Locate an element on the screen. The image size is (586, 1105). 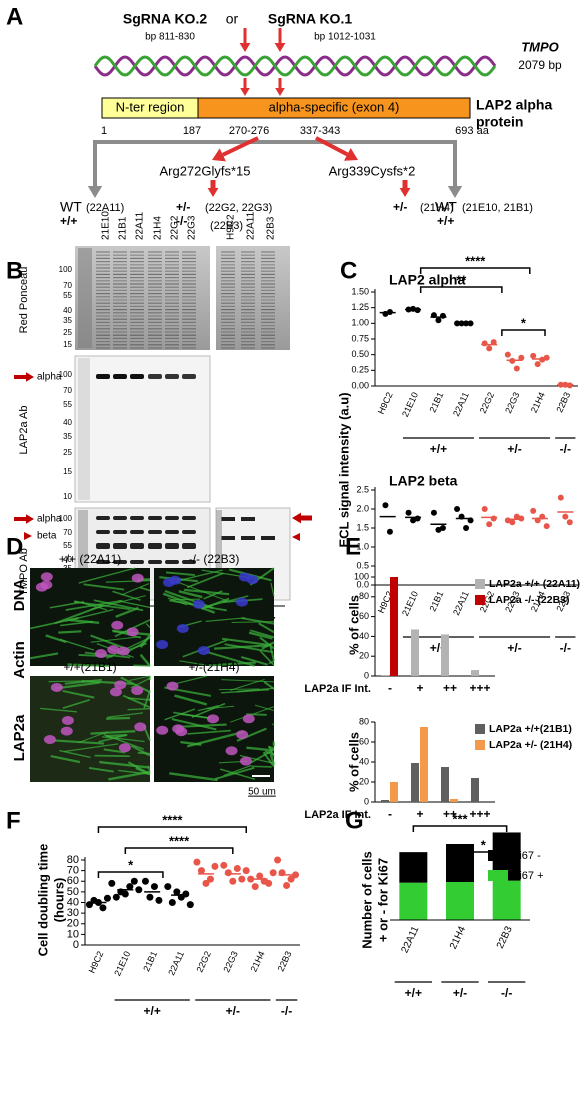
x-tick-label: + is located at coordinates (419, 688).